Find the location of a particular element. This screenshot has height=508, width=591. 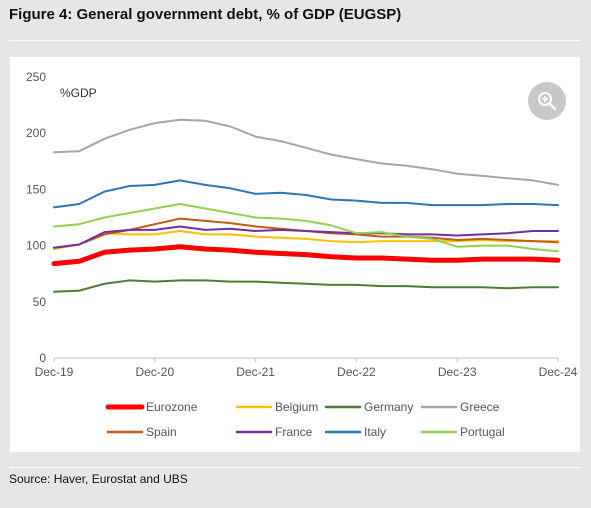

x-axis: Dec-19 Dec-20 Dec-21 Dec-22 Dec-23 Dec-24 is located at coordinates (306, 368).